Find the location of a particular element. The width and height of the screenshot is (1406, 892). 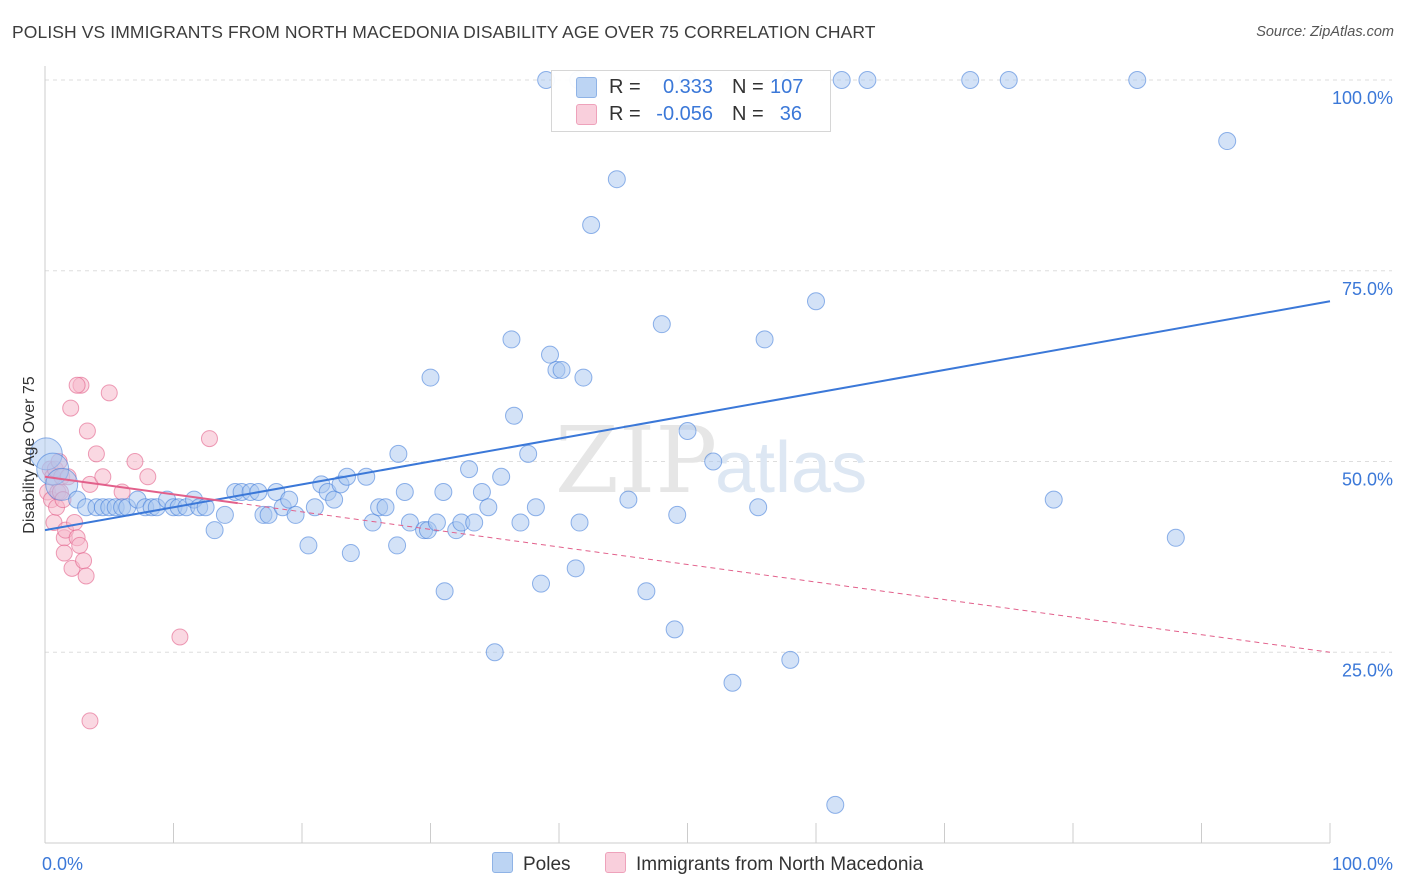

x-tick-label: 0.0% is located at coordinates (62, 864).